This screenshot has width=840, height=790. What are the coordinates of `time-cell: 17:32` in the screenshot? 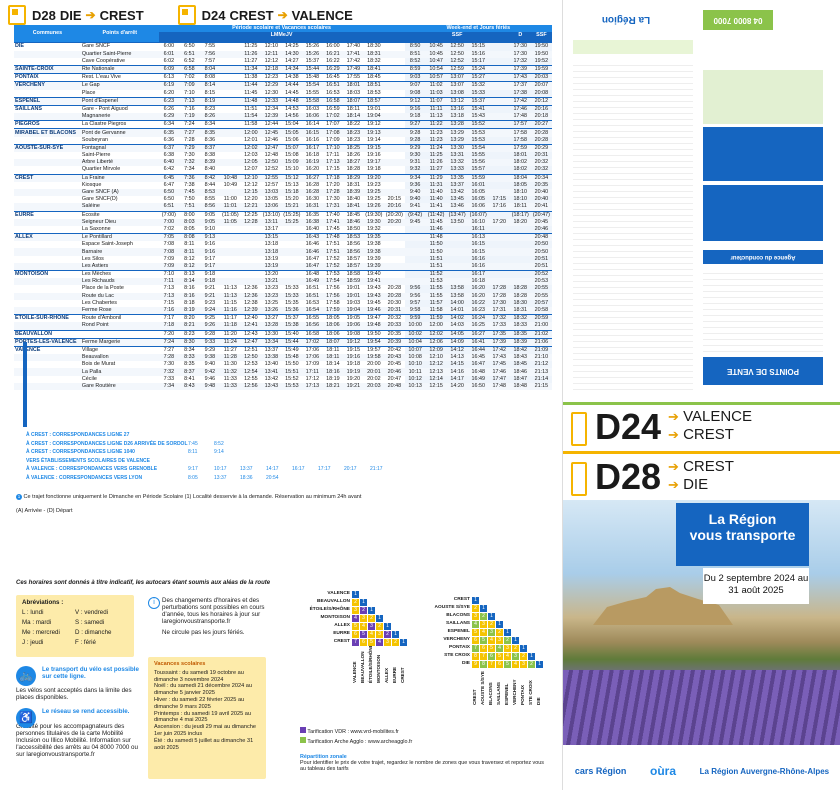 It's located at (520, 61).